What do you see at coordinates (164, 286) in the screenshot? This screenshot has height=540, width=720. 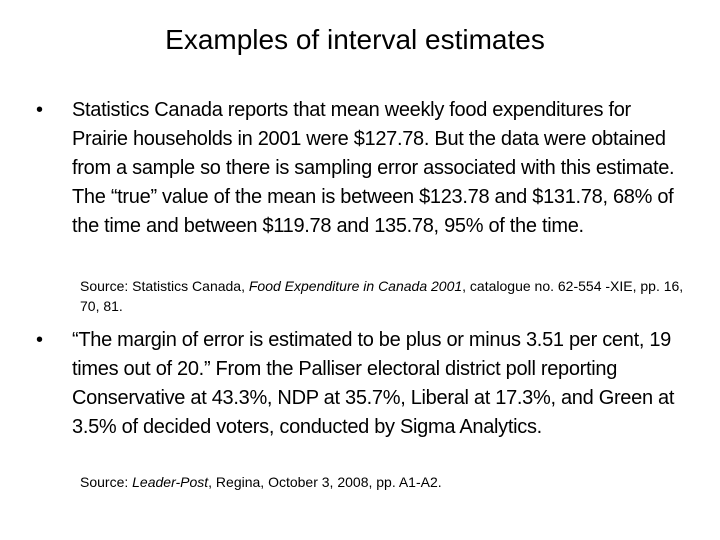 I see `source-text: Source: Statistics Canada,` at bounding box center [164, 286].